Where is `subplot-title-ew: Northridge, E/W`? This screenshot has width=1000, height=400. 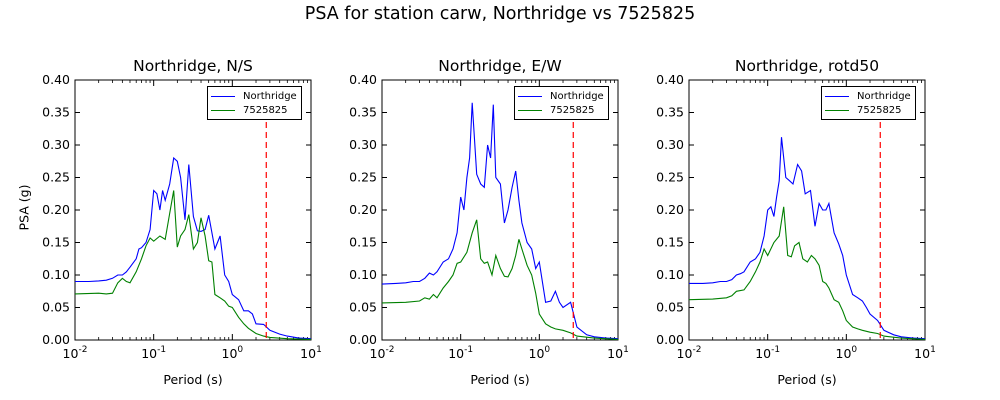 subplot-title-ew: Northridge, E/W is located at coordinates (500, 66).